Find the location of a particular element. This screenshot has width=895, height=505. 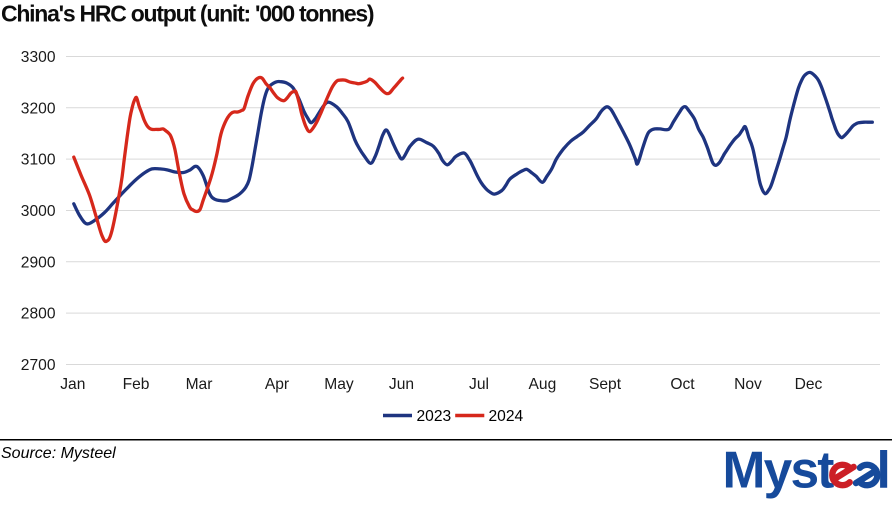

svg-text: Mar is located at coordinates (199, 384).